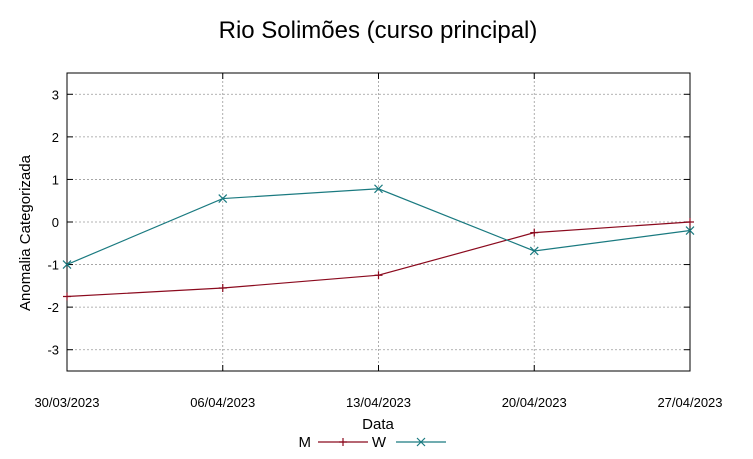  What do you see at coordinates (378, 402) in the screenshot?
I see `x-tick-label: 13/04/2023` at bounding box center [378, 402].